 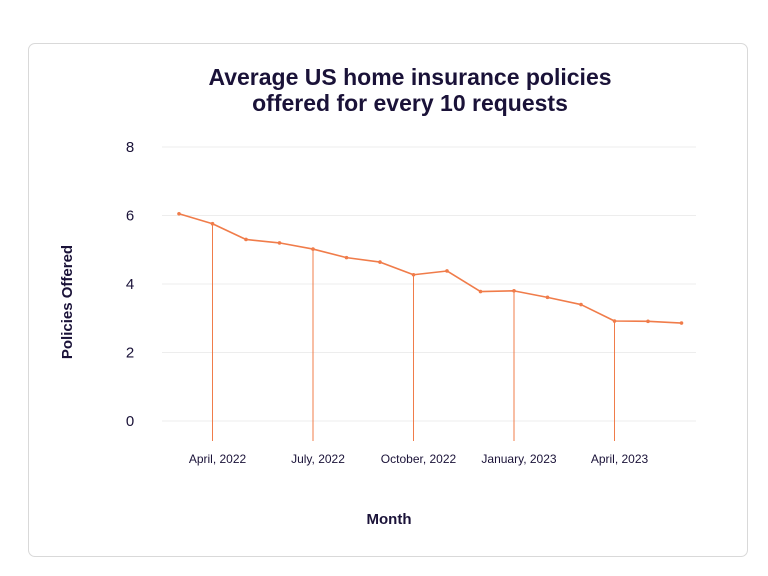 I want to click on x-tick-label: April, 2023, so click(x=620, y=459).